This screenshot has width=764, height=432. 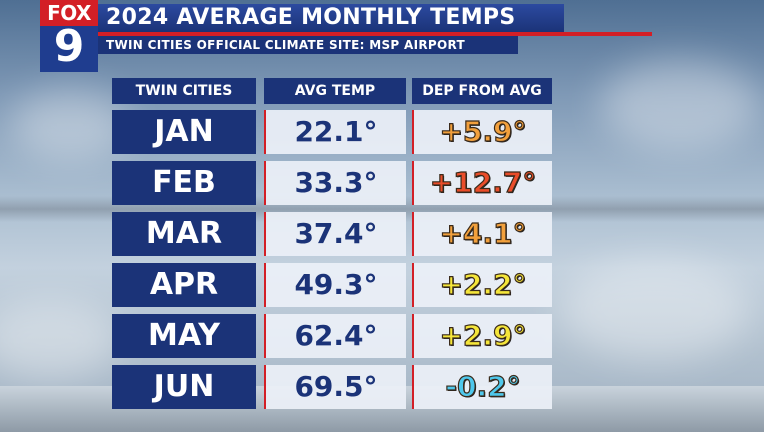 I want to click on departure-value: +4.1°, so click(x=482, y=234).